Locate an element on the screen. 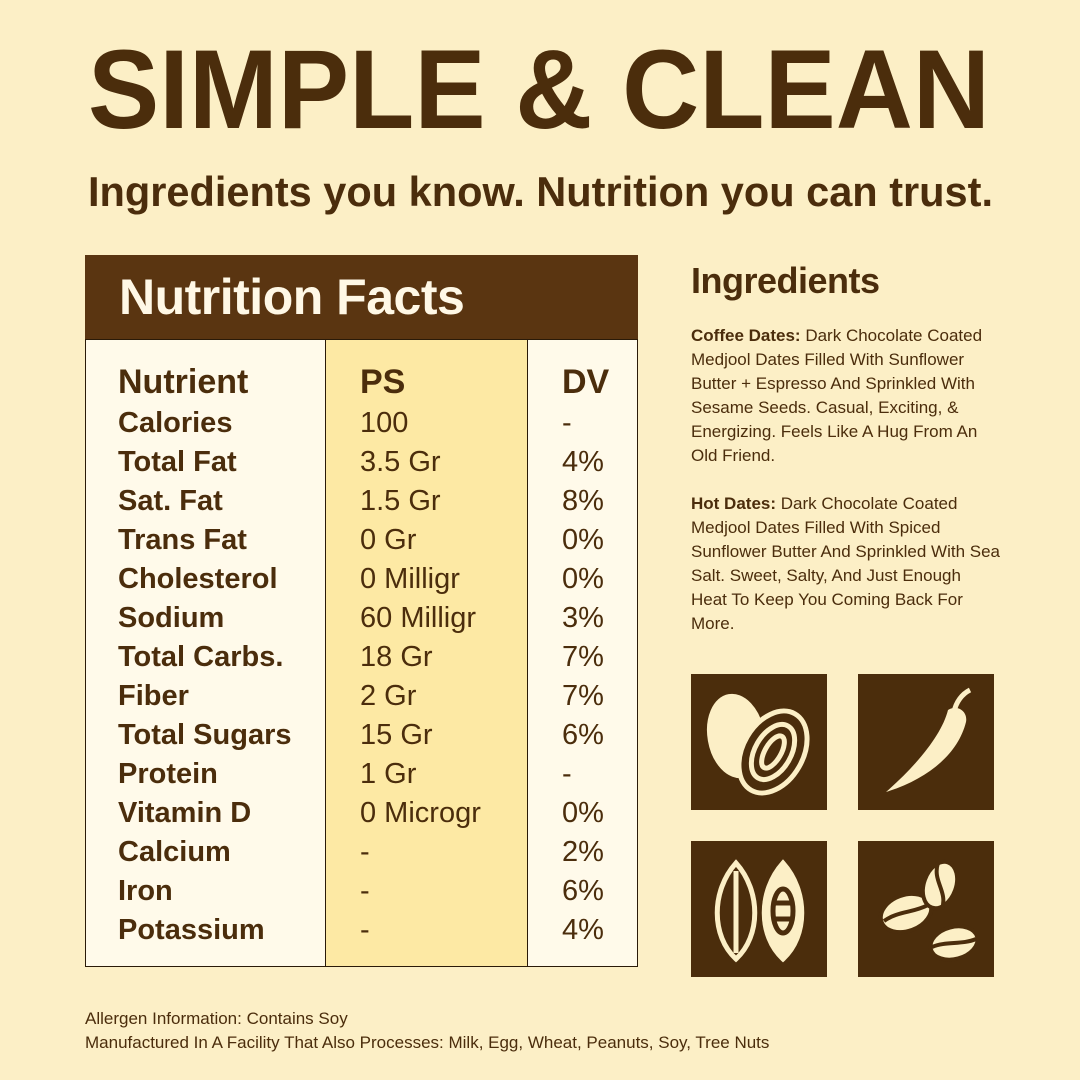 The height and width of the screenshot is (1080, 1080). nutrient-row: Total Carbs. 18 Gr 7% is located at coordinates (361, 657).